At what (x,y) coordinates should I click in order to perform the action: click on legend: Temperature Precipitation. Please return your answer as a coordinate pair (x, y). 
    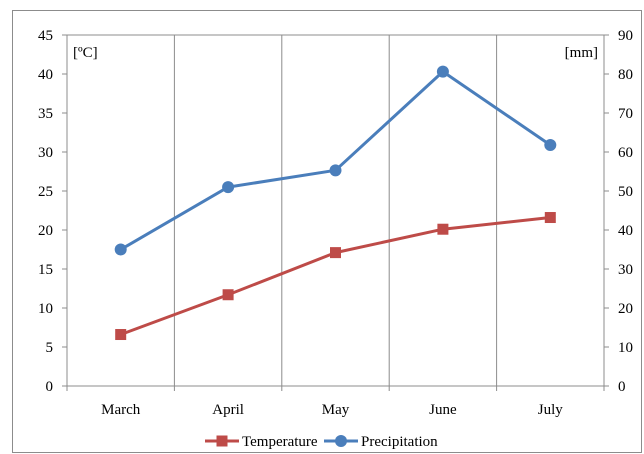
    Looking at the image, I should click on (321, 442).